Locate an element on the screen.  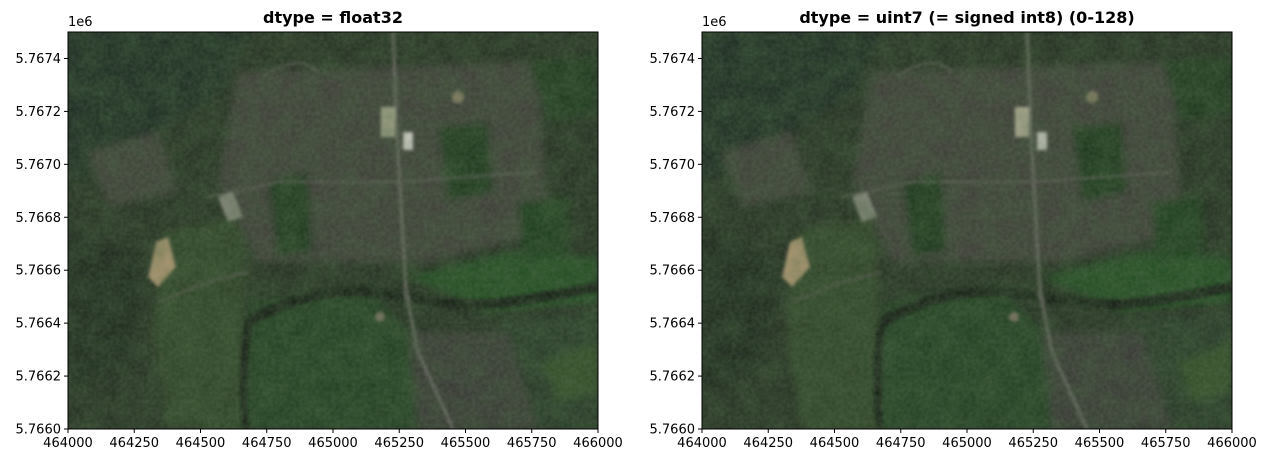
chart-title: dtype = float32 is located at coordinates (333, 17).